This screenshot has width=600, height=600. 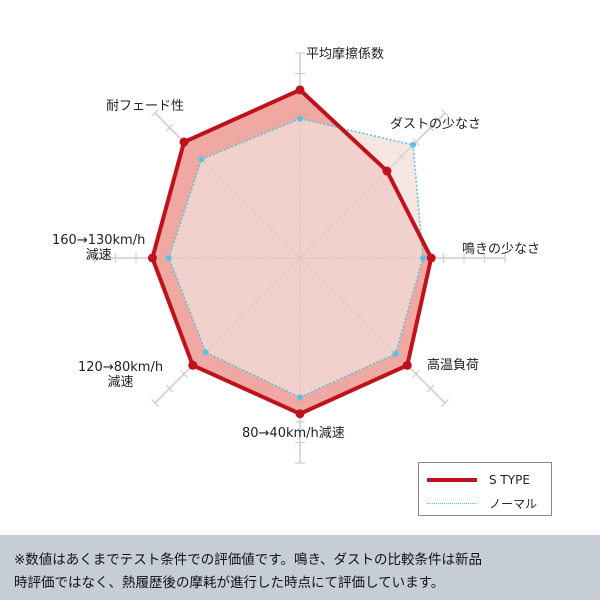 I want to click on legend-label-s-type: S TYPE, so click(x=509, y=480).